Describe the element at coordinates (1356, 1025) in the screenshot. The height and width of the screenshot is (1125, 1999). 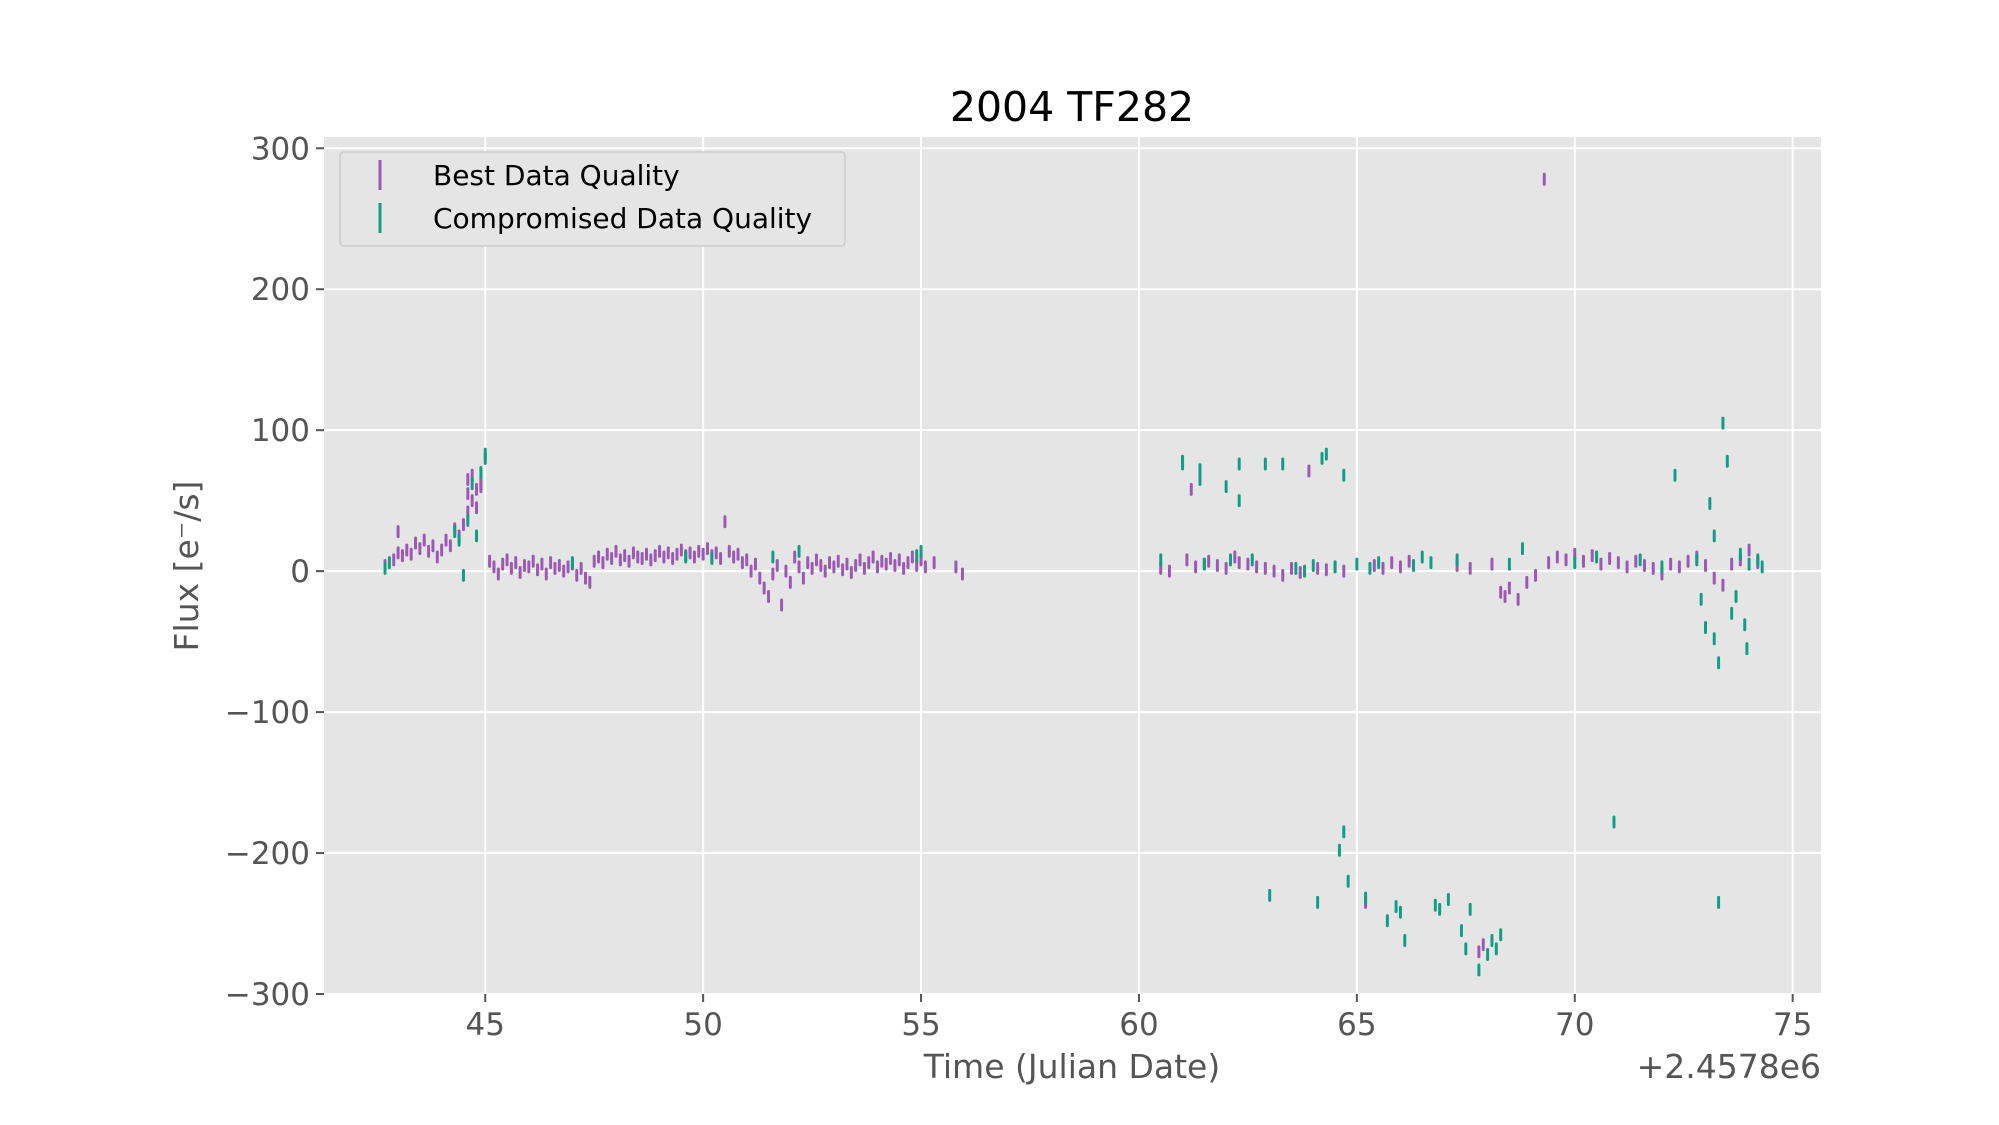
I see `x-tick-label: 65` at that location.